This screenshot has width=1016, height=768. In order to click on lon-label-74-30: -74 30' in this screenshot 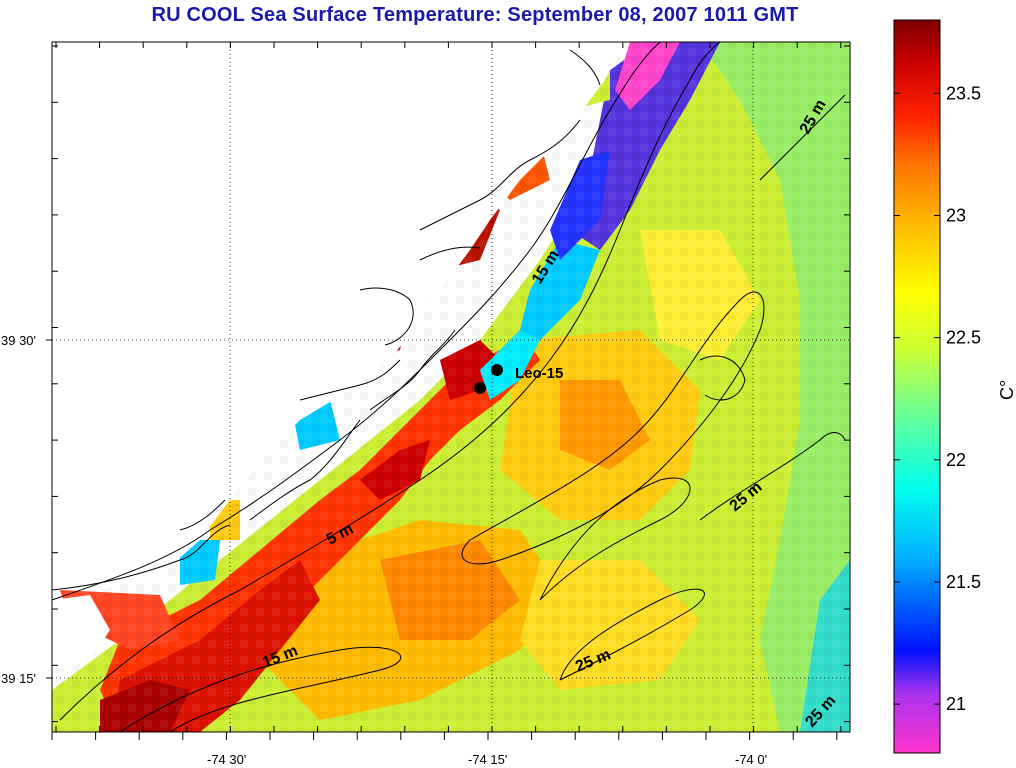, I will do `click(226, 759)`.